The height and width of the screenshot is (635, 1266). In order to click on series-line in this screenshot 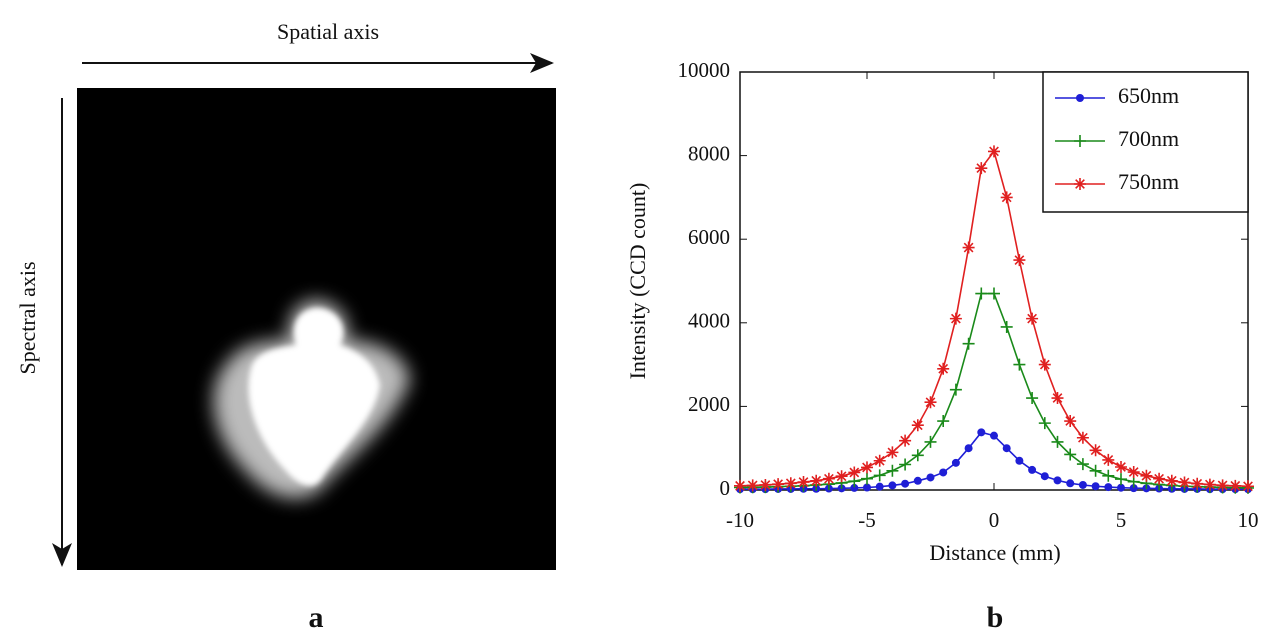, I will do `click(994, 390)`.